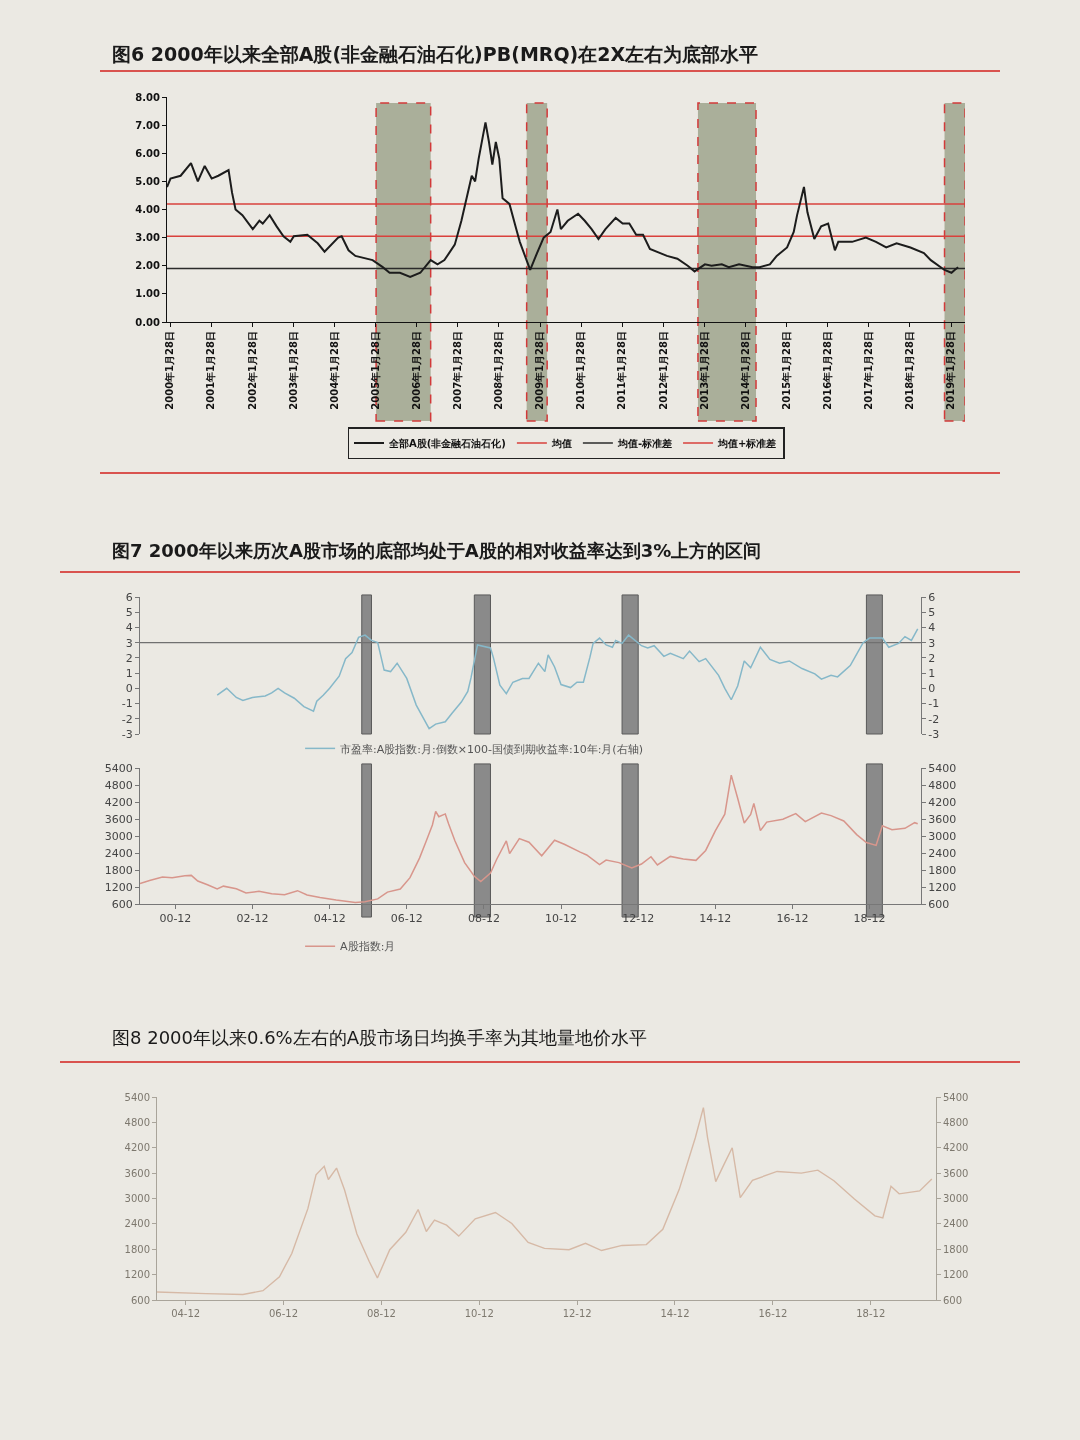 The height and width of the screenshot is (1440, 1080). What do you see at coordinates (148, 209) in the screenshot?
I see `y-tick-label: 4.00` at bounding box center [148, 209].